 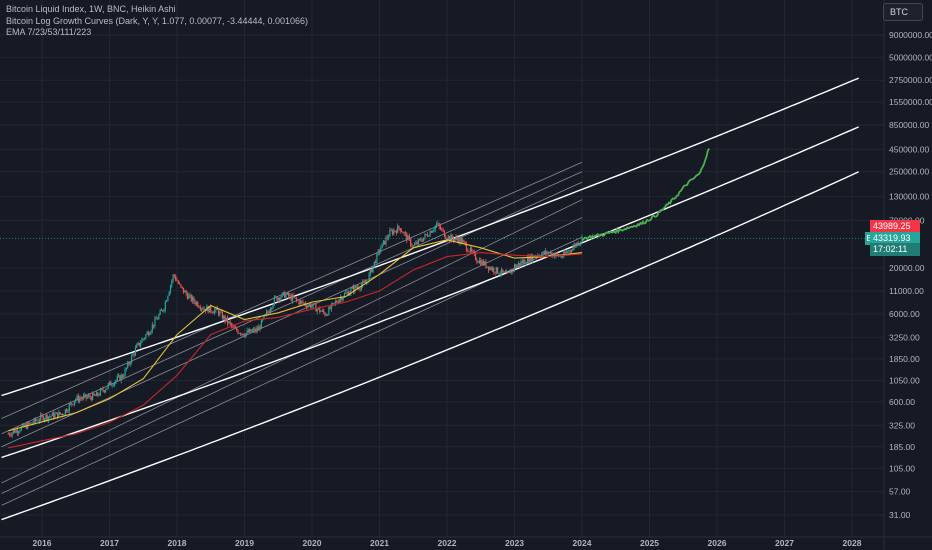 What do you see at coordinates (910, 57) in the screenshot?
I see `price-axis-label: 5000000.00` at bounding box center [910, 57].